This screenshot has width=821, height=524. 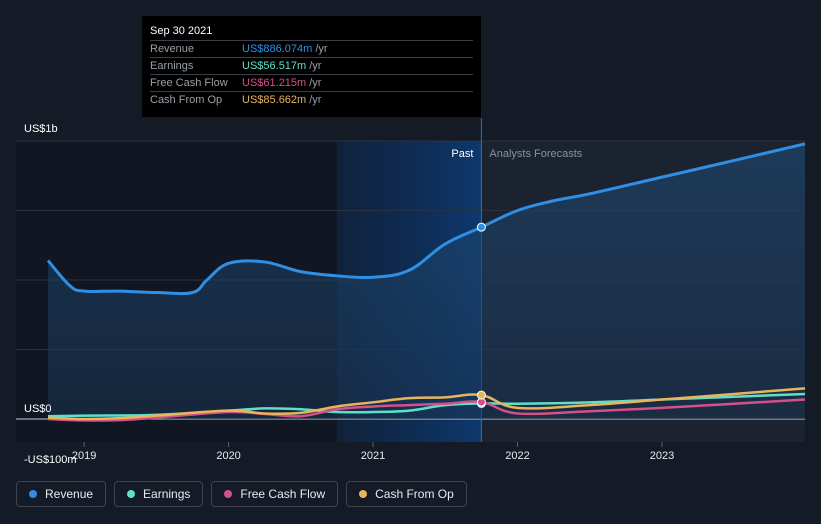 I want to click on earnings-dot-icon, so click(x=131, y=494).